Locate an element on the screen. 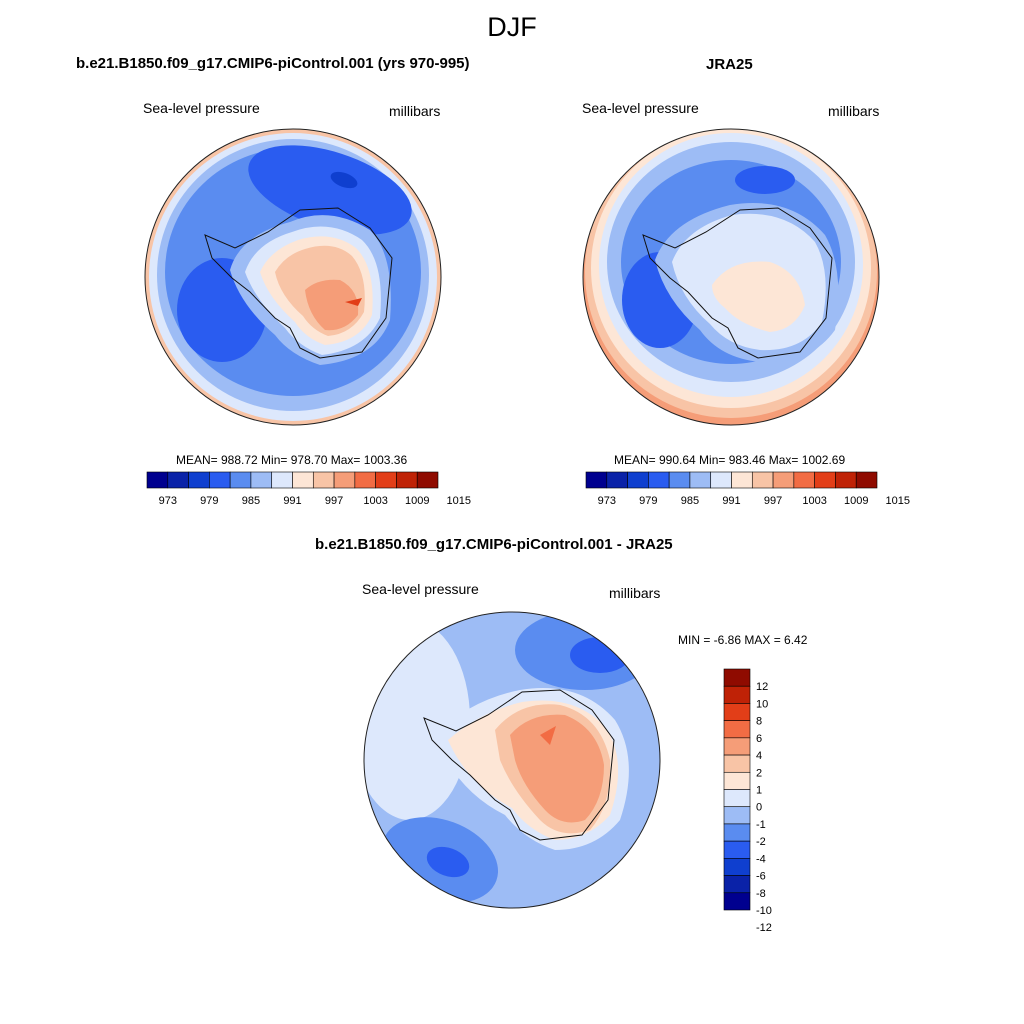 The image size is (1024, 1024). colorbar-1-tick-label: 991 is located at coordinates (292, 501).